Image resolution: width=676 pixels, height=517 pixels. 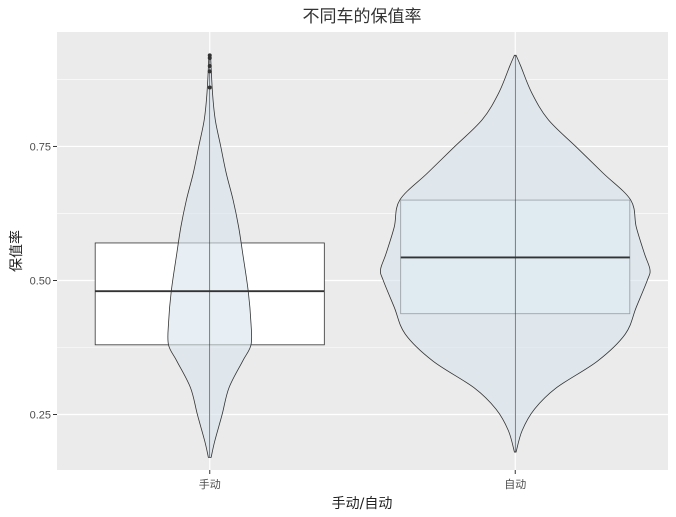 What do you see at coordinates (40, 416) in the screenshot?
I see `y-tick-label: 0.25` at bounding box center [40, 416].